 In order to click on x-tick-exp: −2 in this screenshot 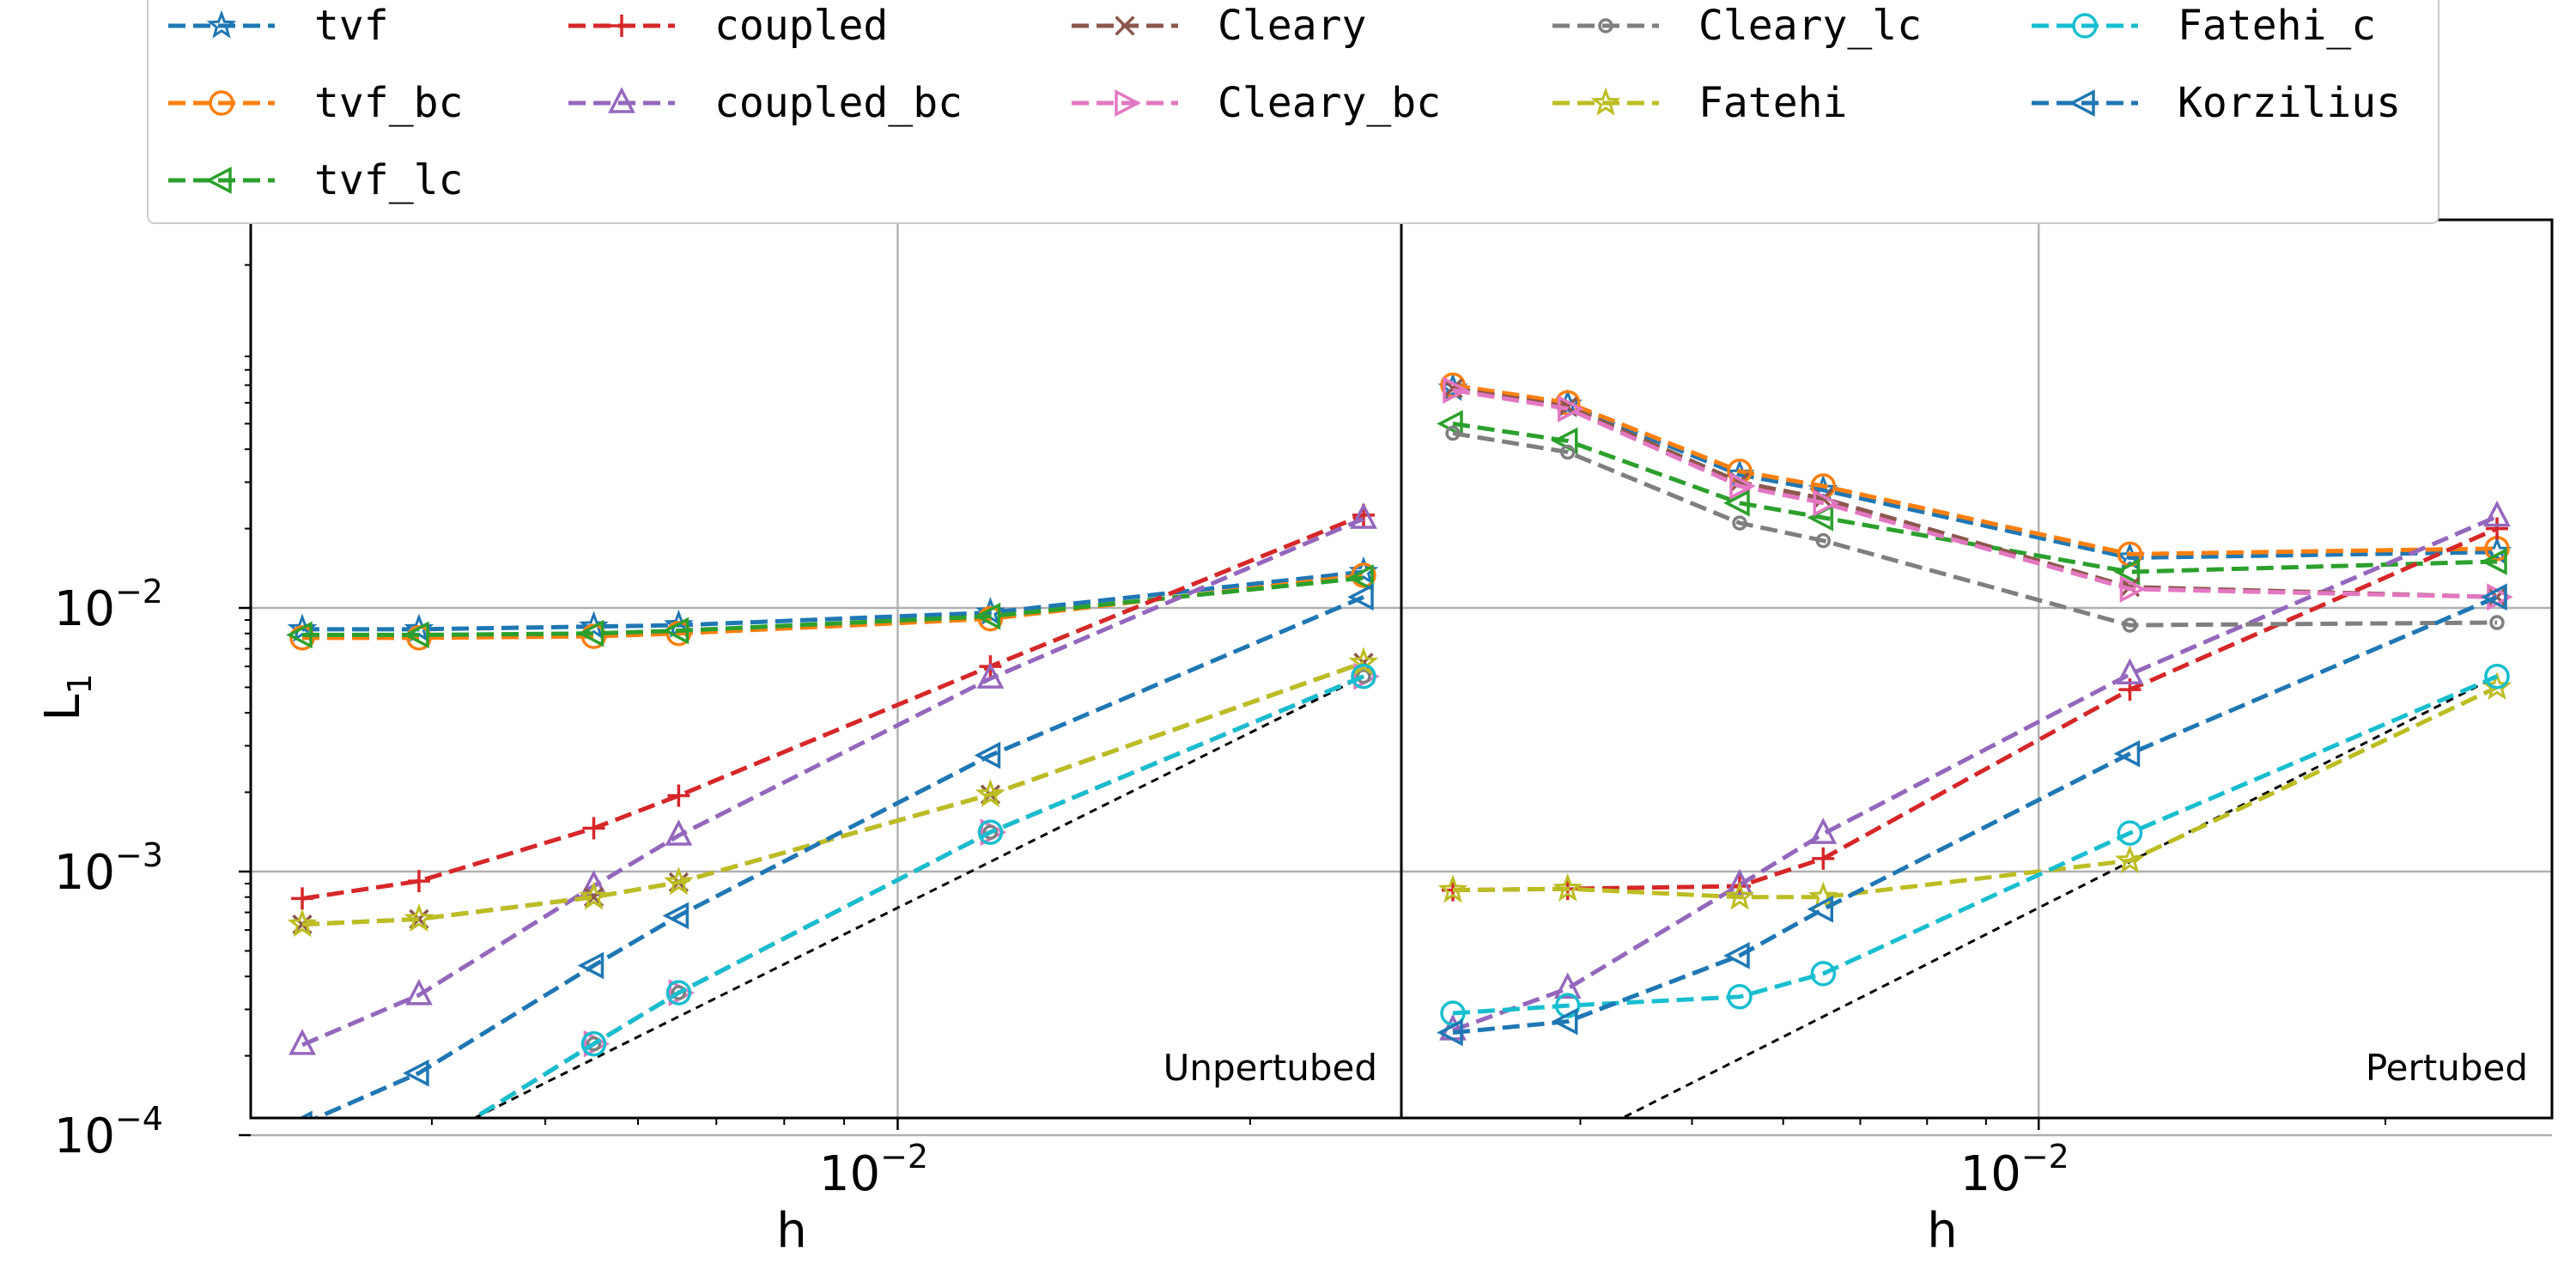, I will do `click(2045, 1157)`.